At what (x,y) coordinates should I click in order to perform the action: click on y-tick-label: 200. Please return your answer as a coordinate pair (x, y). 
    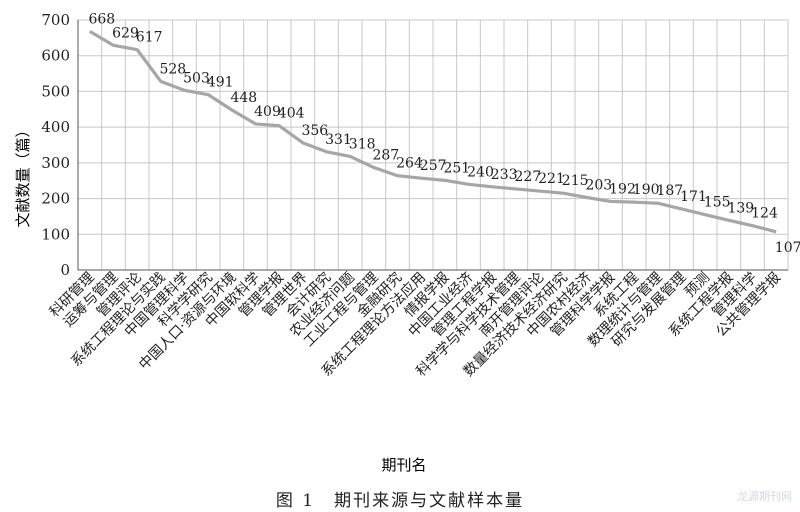
    Looking at the image, I should click on (55, 199).